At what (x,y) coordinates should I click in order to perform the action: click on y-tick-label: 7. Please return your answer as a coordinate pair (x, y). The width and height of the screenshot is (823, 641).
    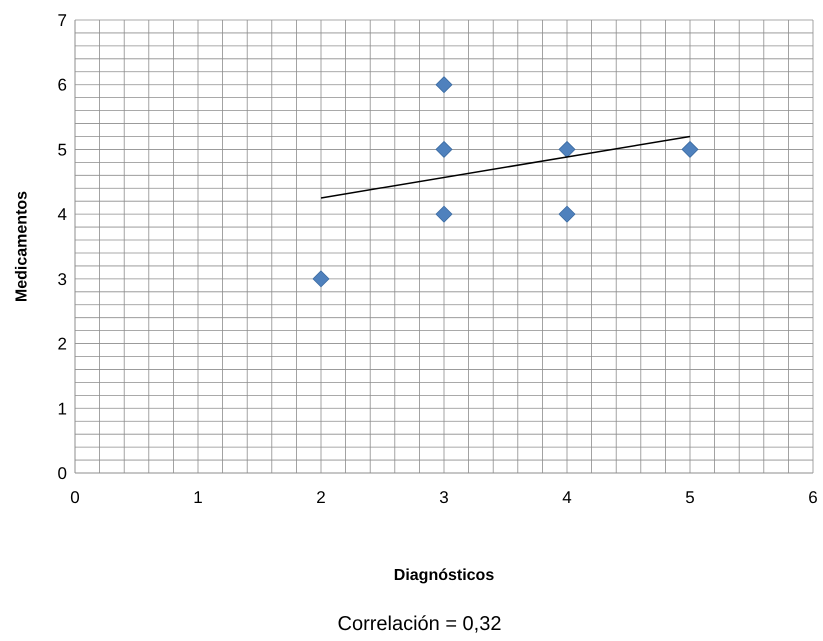
    Looking at the image, I should click on (62, 20).